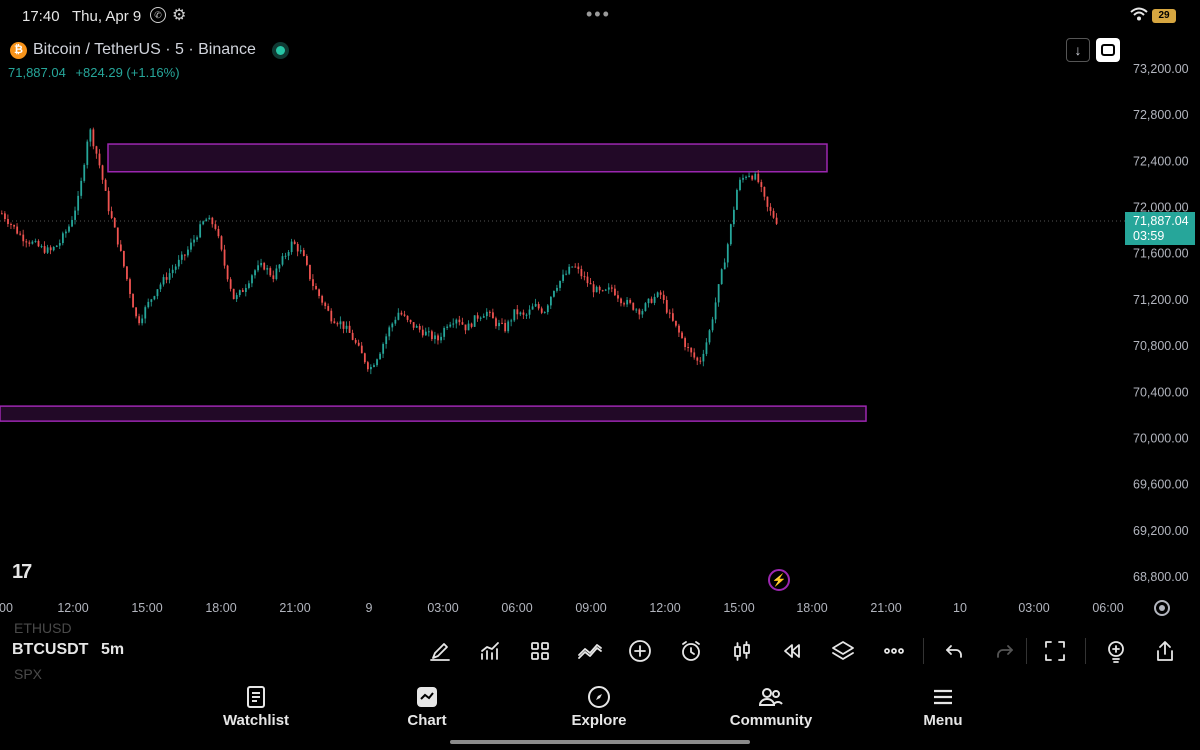 The image size is (1200, 750). What do you see at coordinates (640, 651) in the screenshot?
I see `add-circle-icon` at bounding box center [640, 651].